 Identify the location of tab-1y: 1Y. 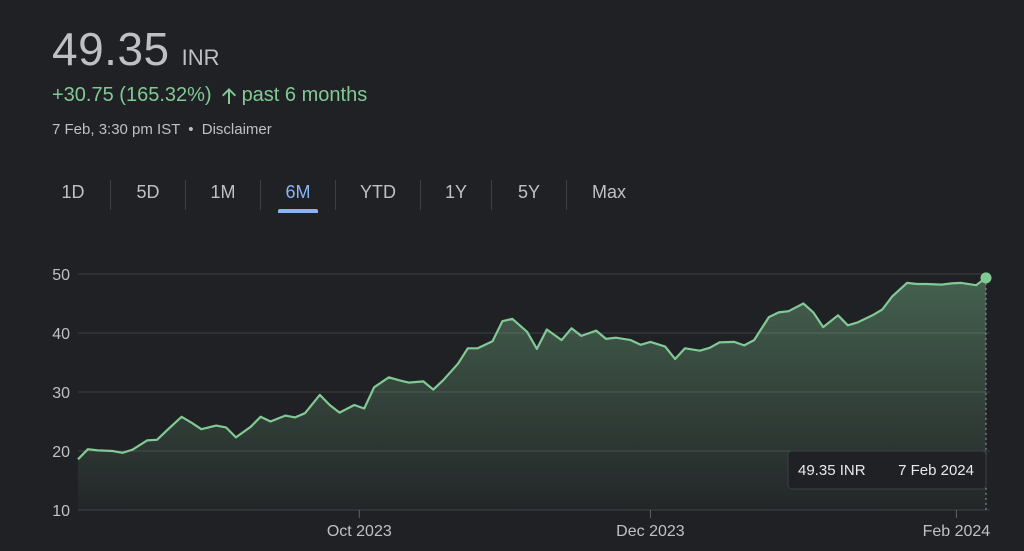
(456, 192).